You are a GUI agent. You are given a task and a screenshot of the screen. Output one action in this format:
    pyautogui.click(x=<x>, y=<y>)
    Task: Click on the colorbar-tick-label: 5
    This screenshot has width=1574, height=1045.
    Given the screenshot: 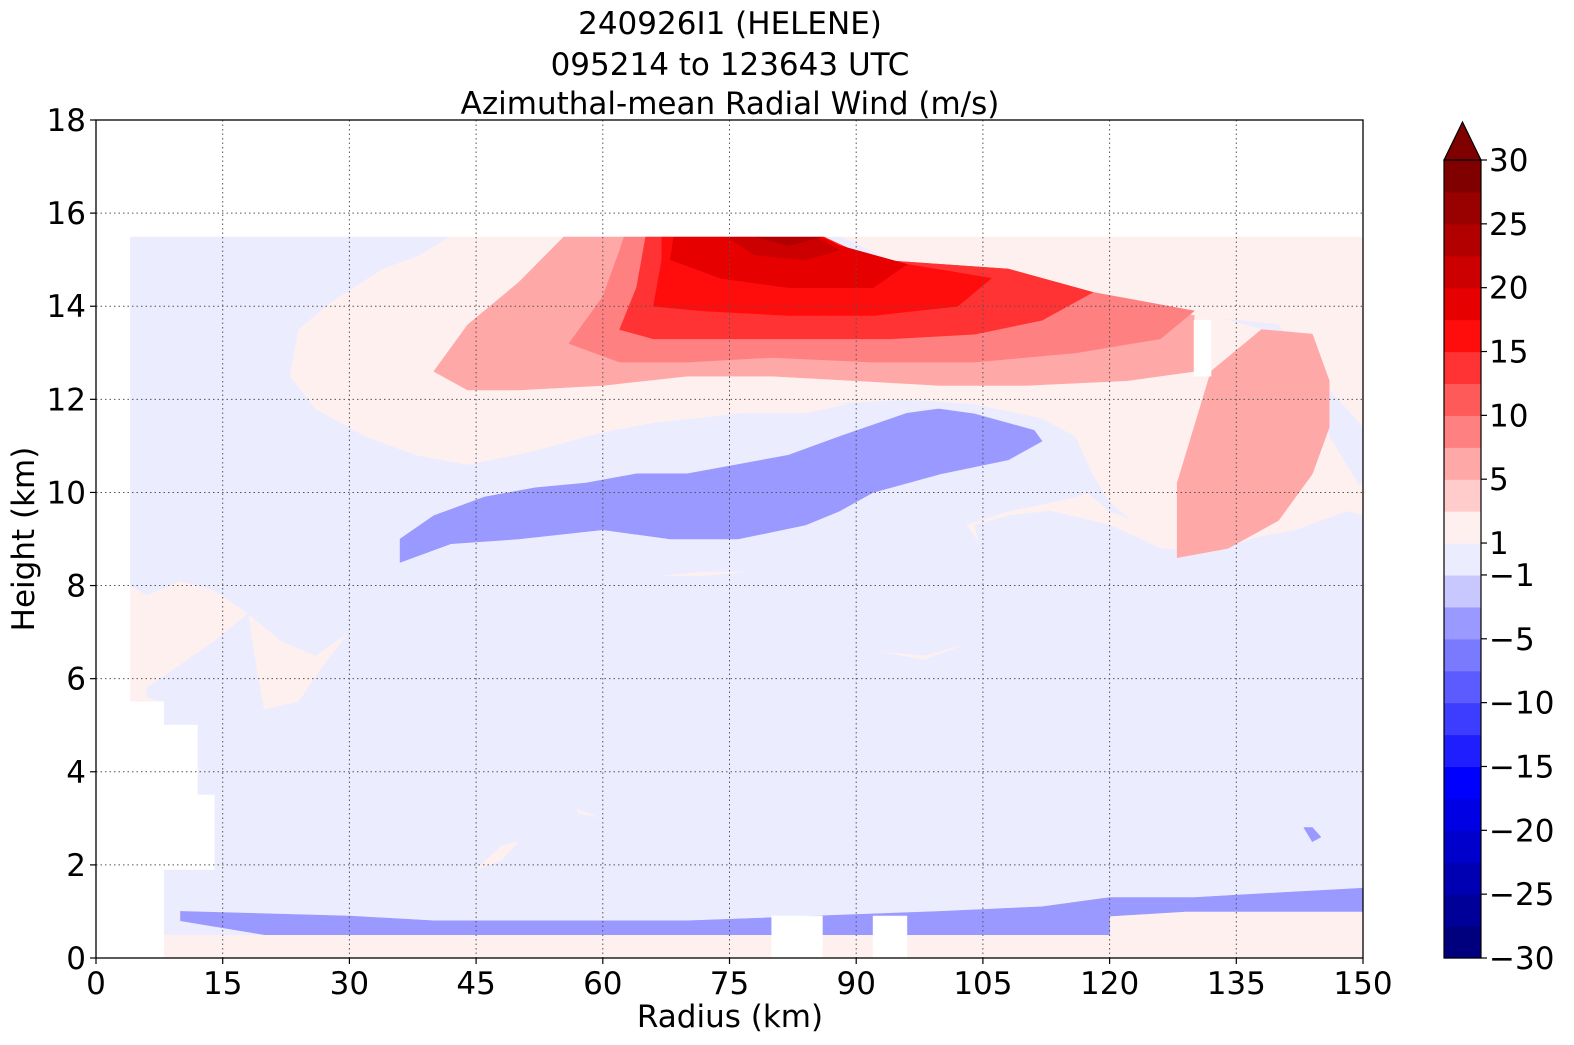 What is the action you would take?
    pyautogui.click(x=1499, y=480)
    